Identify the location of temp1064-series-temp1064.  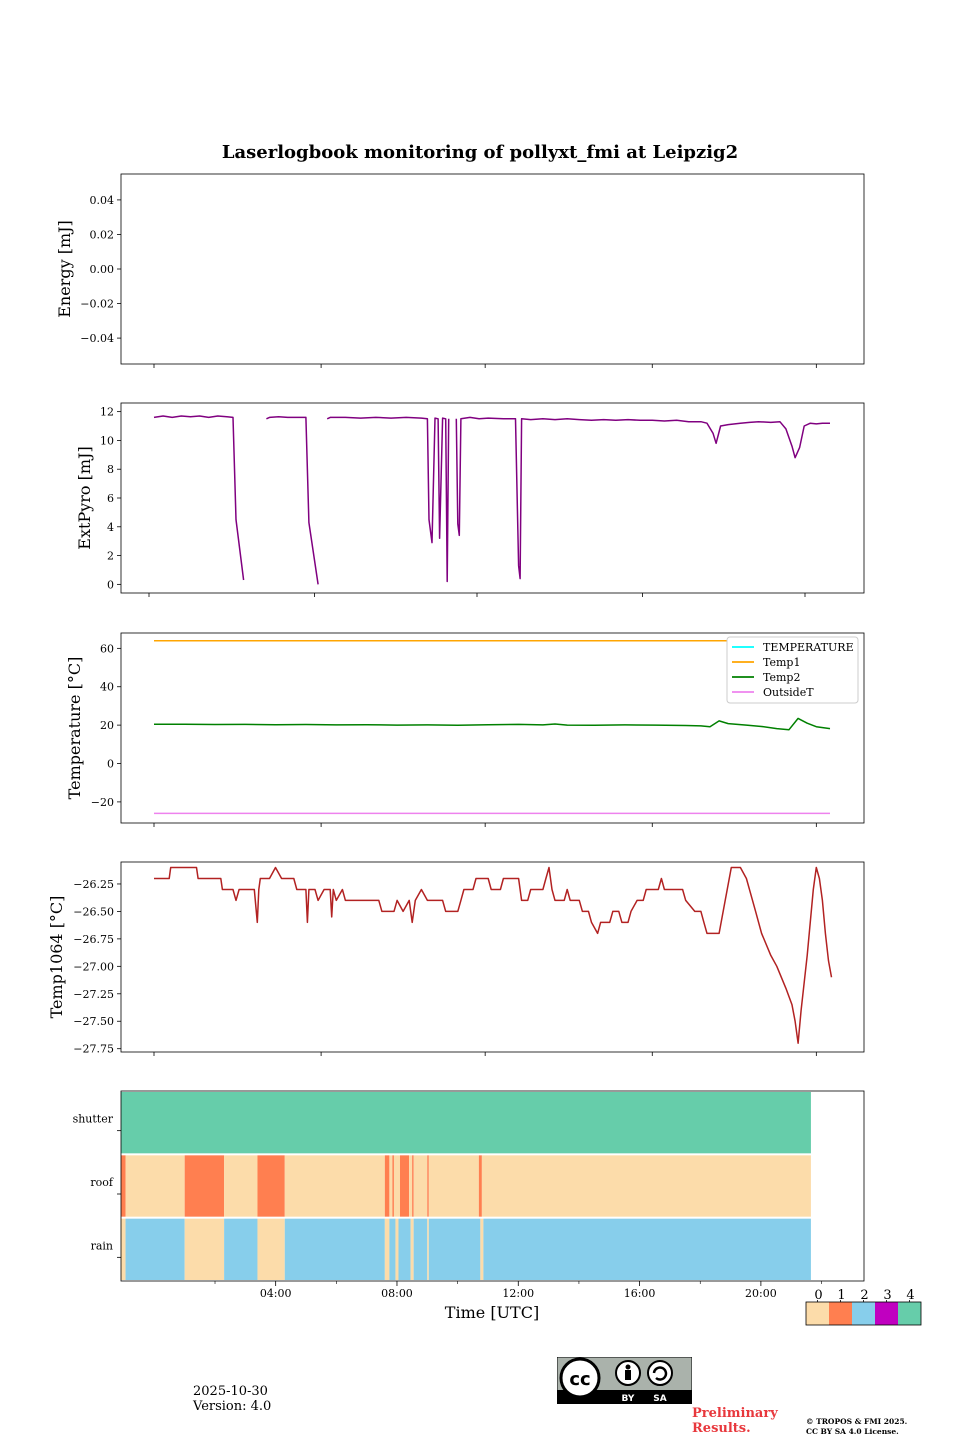
(493, 955).